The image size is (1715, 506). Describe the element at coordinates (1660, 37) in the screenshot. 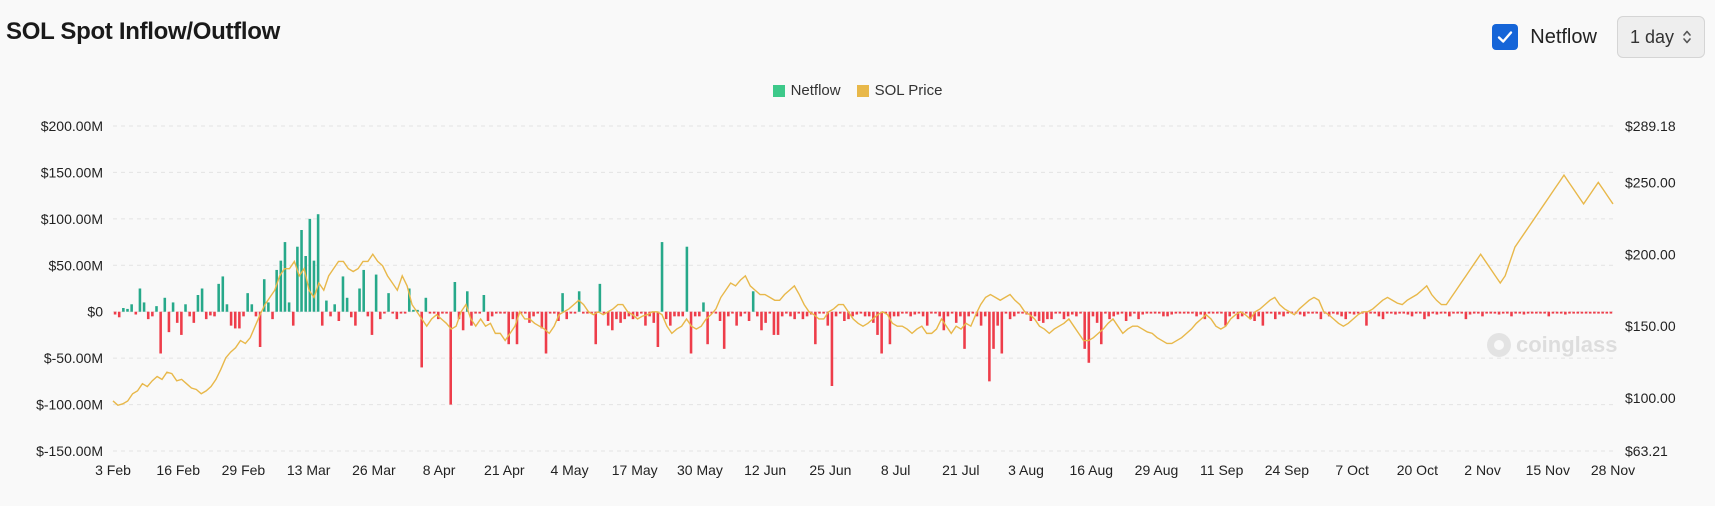

I see `interval-select: 1 day` at that location.